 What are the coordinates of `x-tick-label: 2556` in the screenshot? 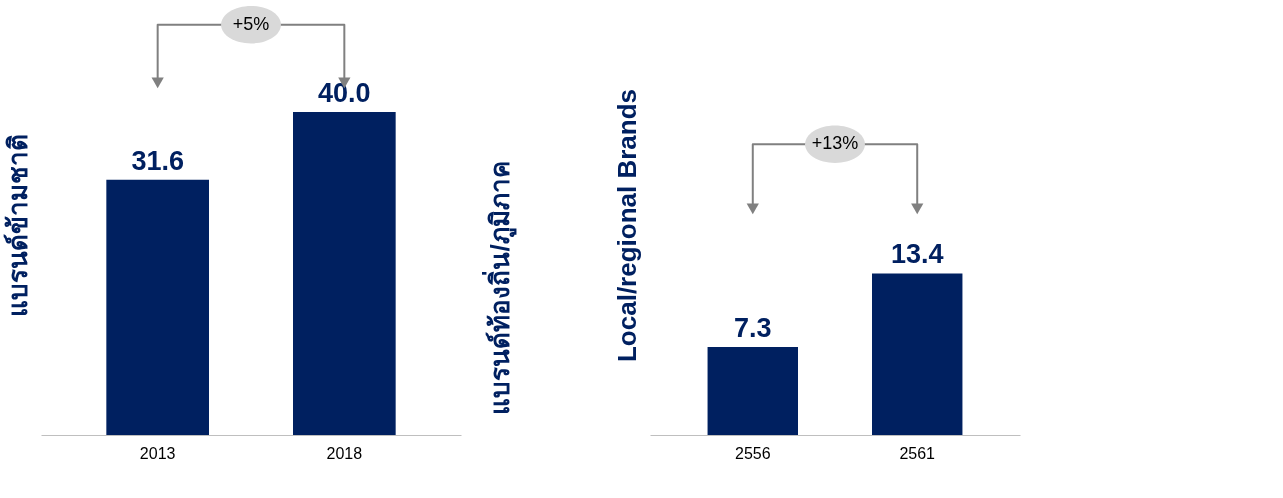 It's located at (752, 453).